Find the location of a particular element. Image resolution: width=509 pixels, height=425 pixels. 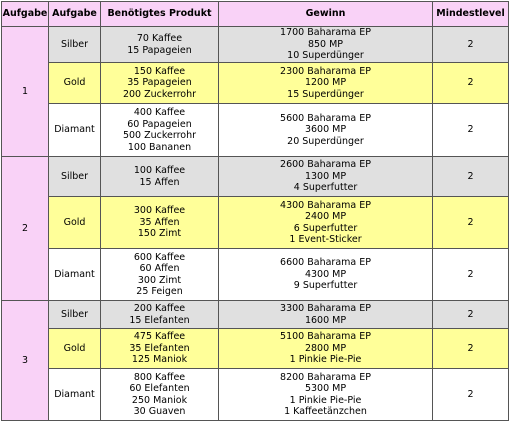

line: 9 Superfutter is located at coordinates (325, 286).